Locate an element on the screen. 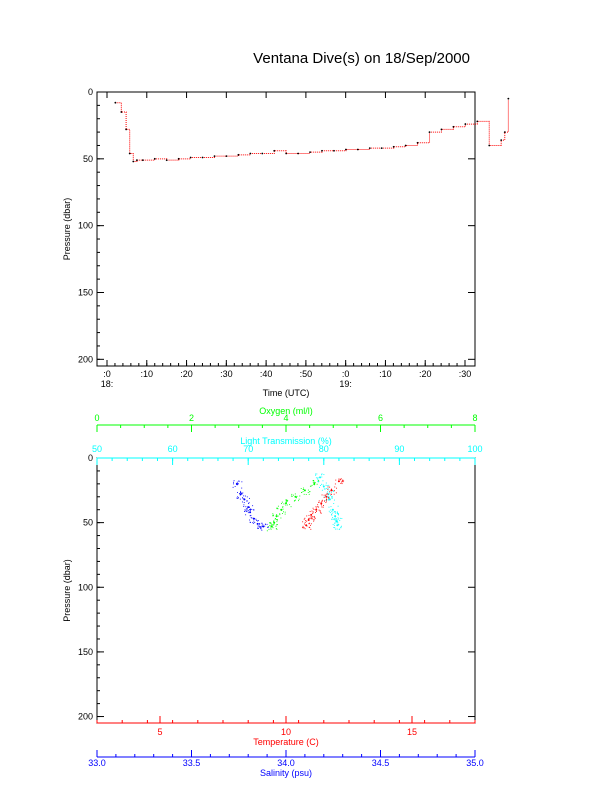 This screenshot has height=785, width=612. x-tick-sublabel-0: 18: is located at coordinates (107, 384).